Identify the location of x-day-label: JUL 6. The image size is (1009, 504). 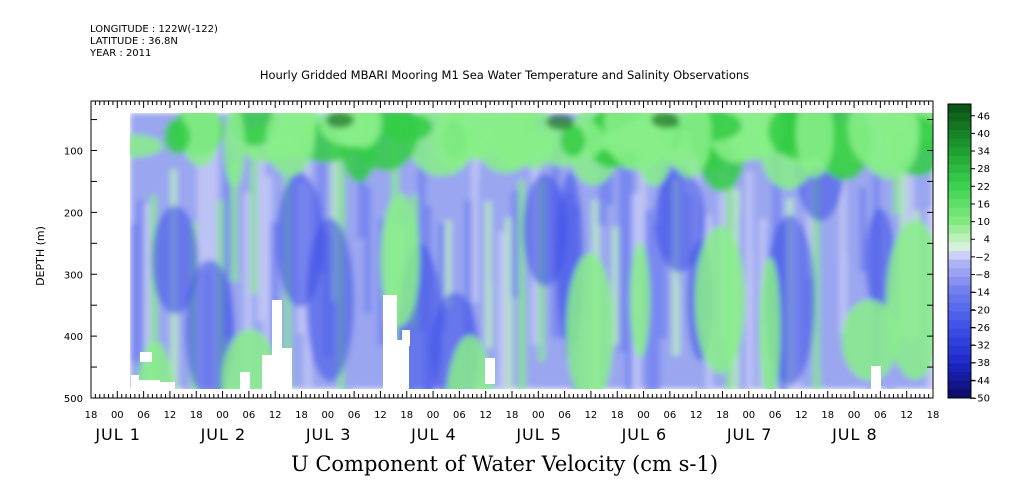
(644, 434).